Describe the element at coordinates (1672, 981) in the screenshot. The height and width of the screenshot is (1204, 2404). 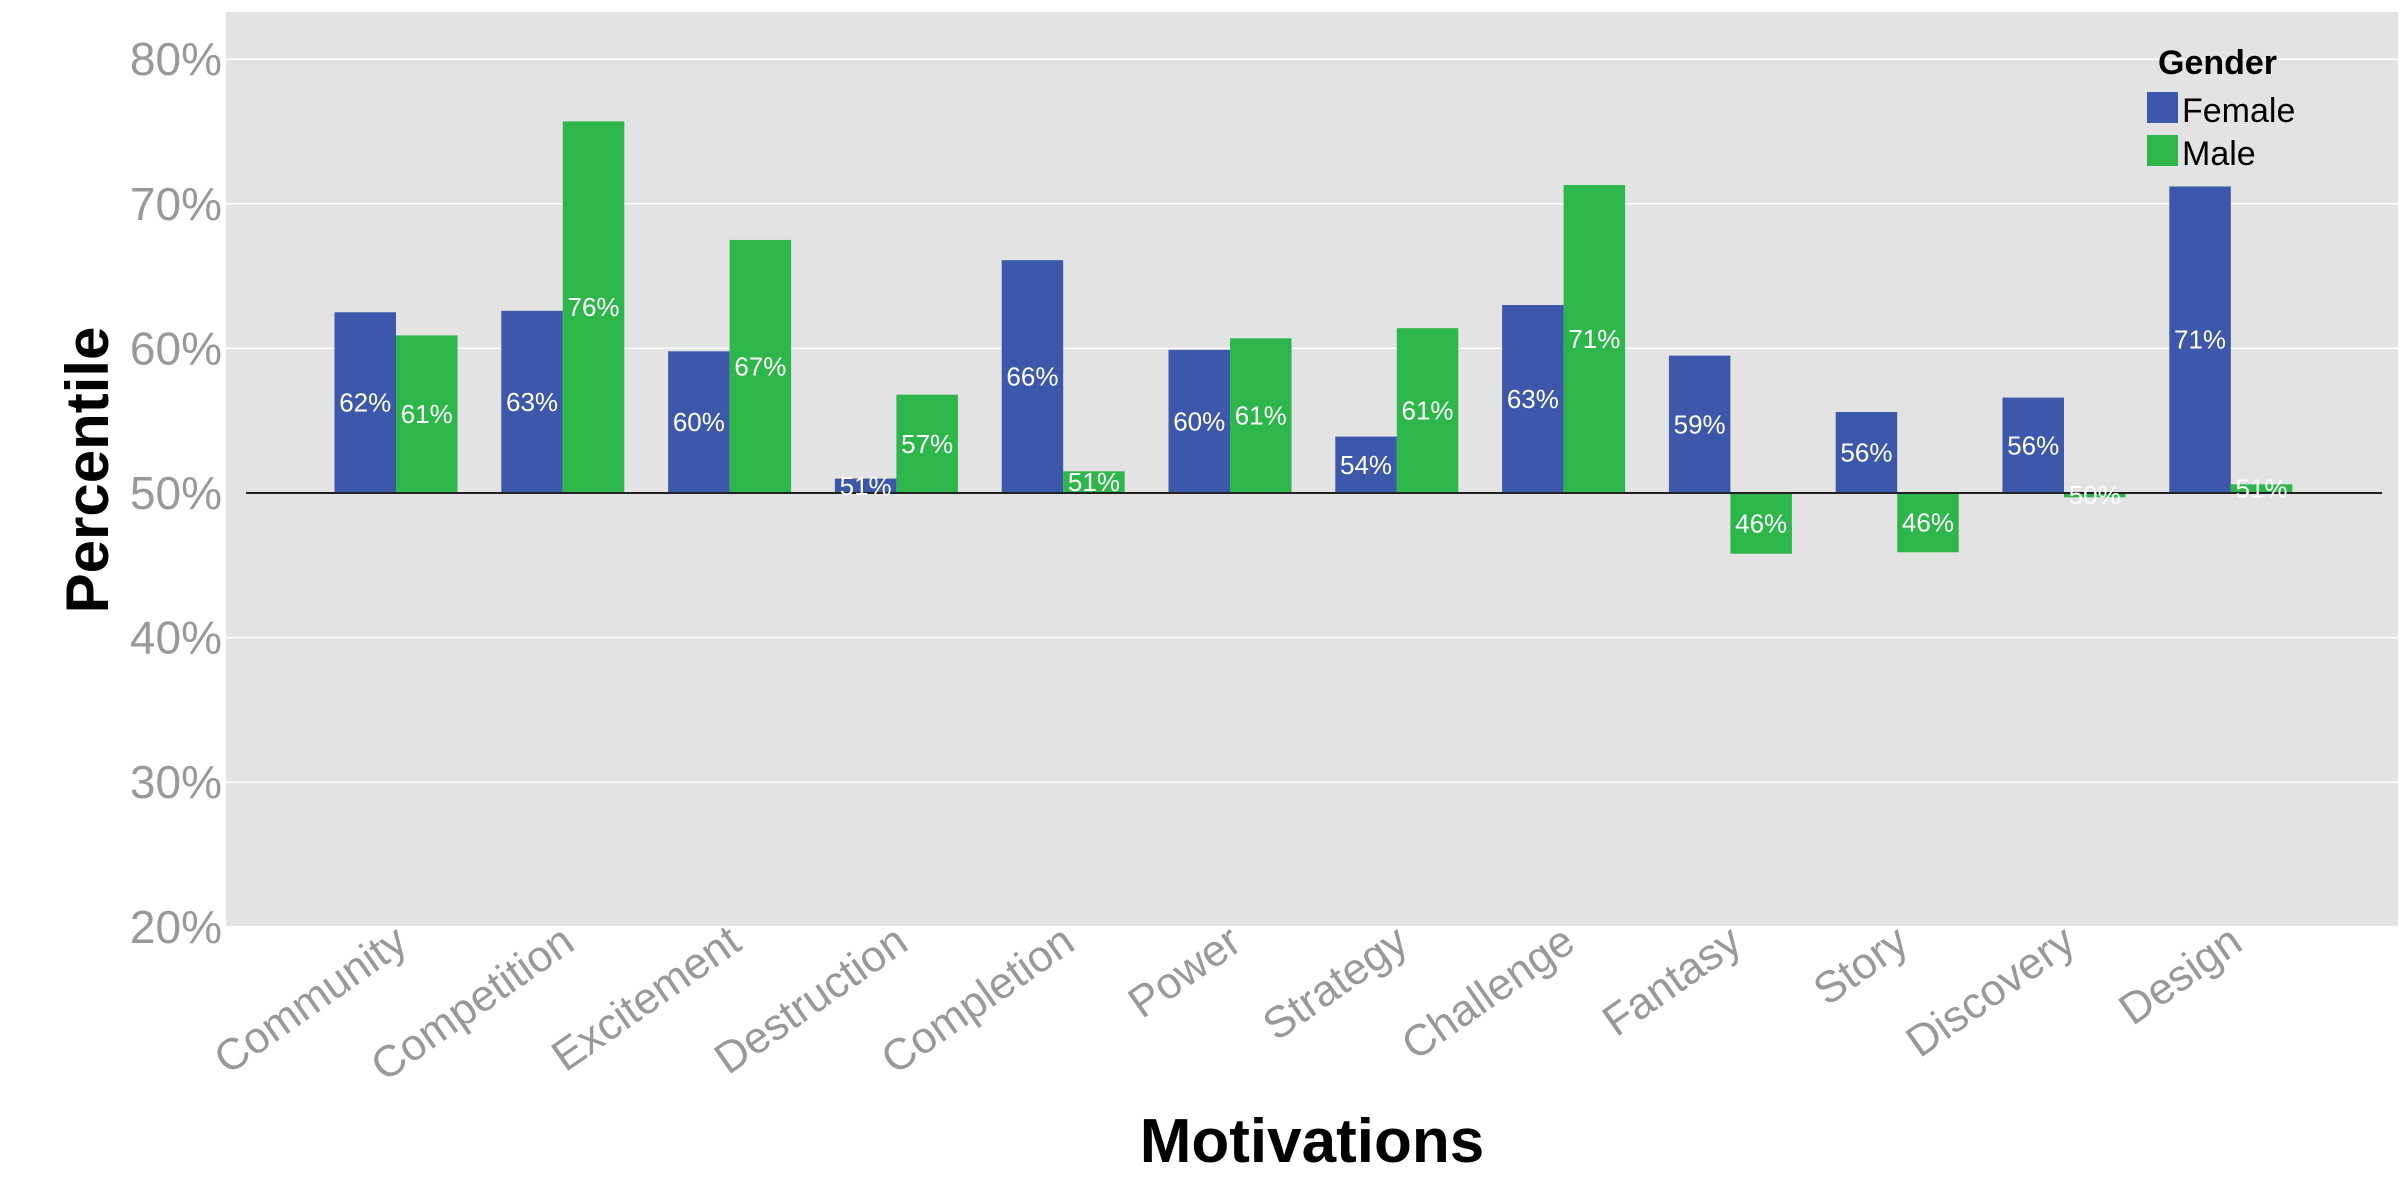
I see `x-tick-label: Fantasy` at that location.